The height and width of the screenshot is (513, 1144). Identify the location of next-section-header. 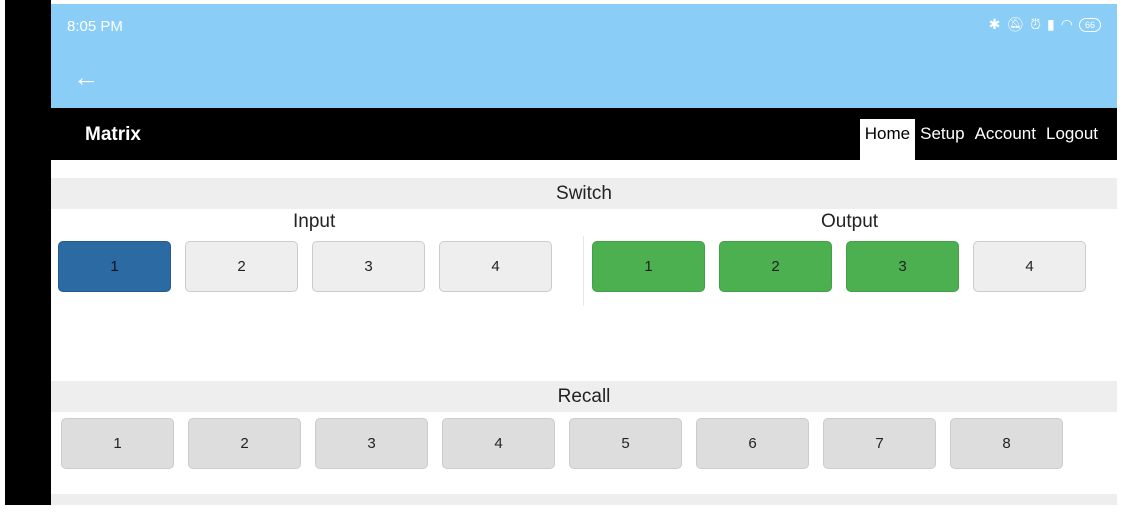
(584, 499).